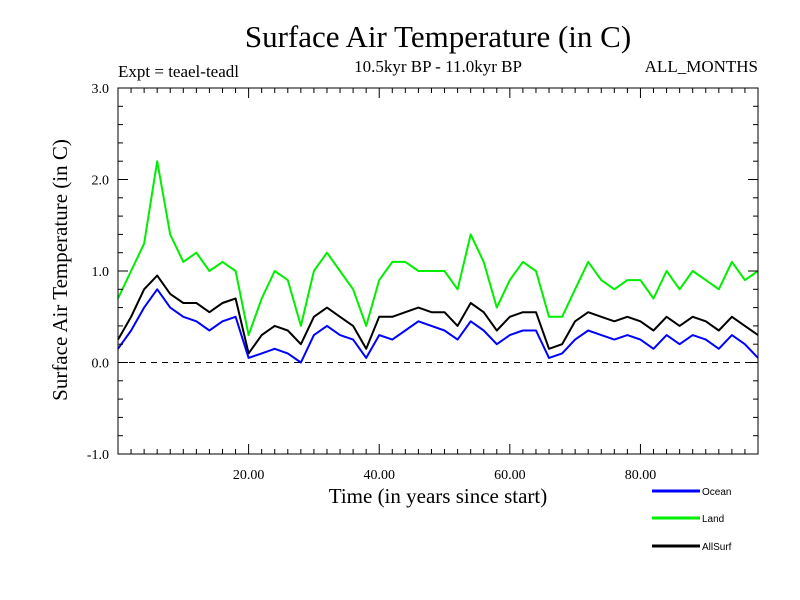 Image resolution: width=800 pixels, height=600 pixels. I want to click on series-line-allsurf, so click(438, 314).